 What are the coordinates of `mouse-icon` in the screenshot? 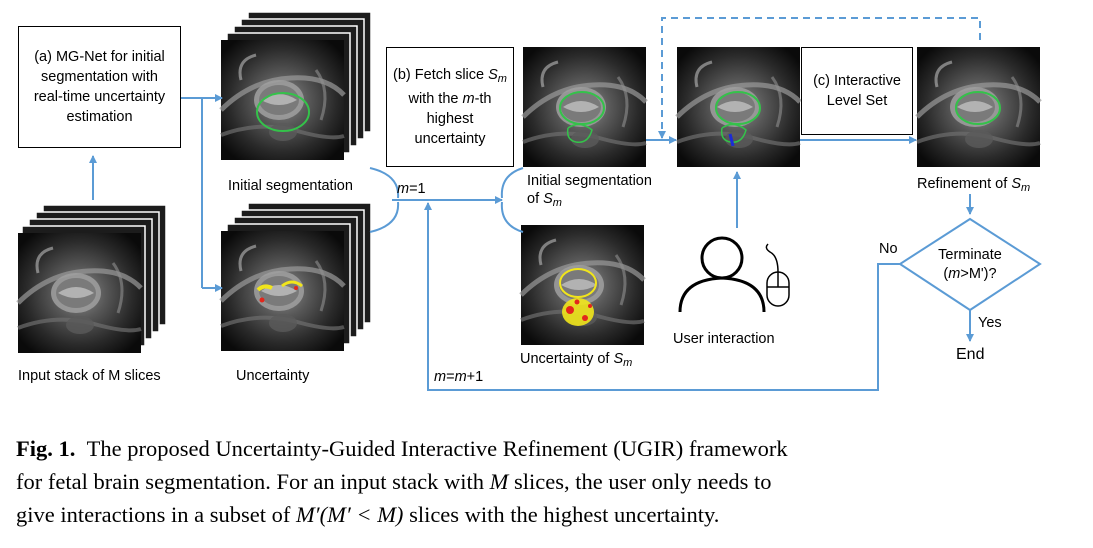 It's located at (777, 275).